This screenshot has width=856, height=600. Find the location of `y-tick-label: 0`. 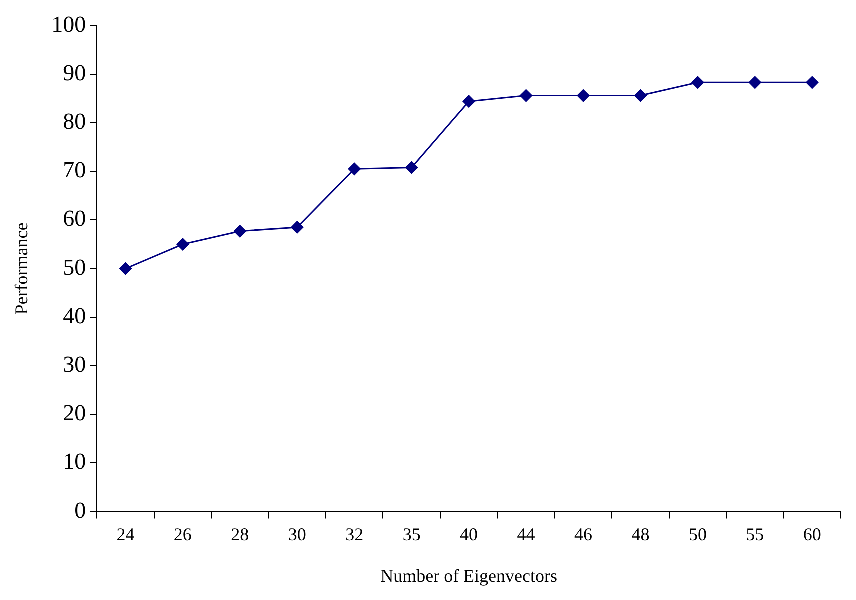

y-tick-label: 0 is located at coordinates (80, 510).